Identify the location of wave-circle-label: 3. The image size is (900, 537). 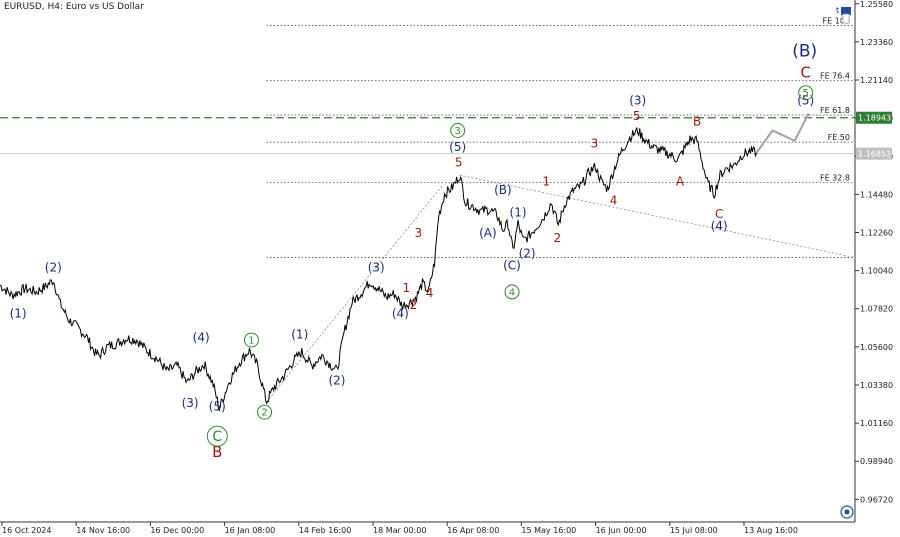
(457, 131).